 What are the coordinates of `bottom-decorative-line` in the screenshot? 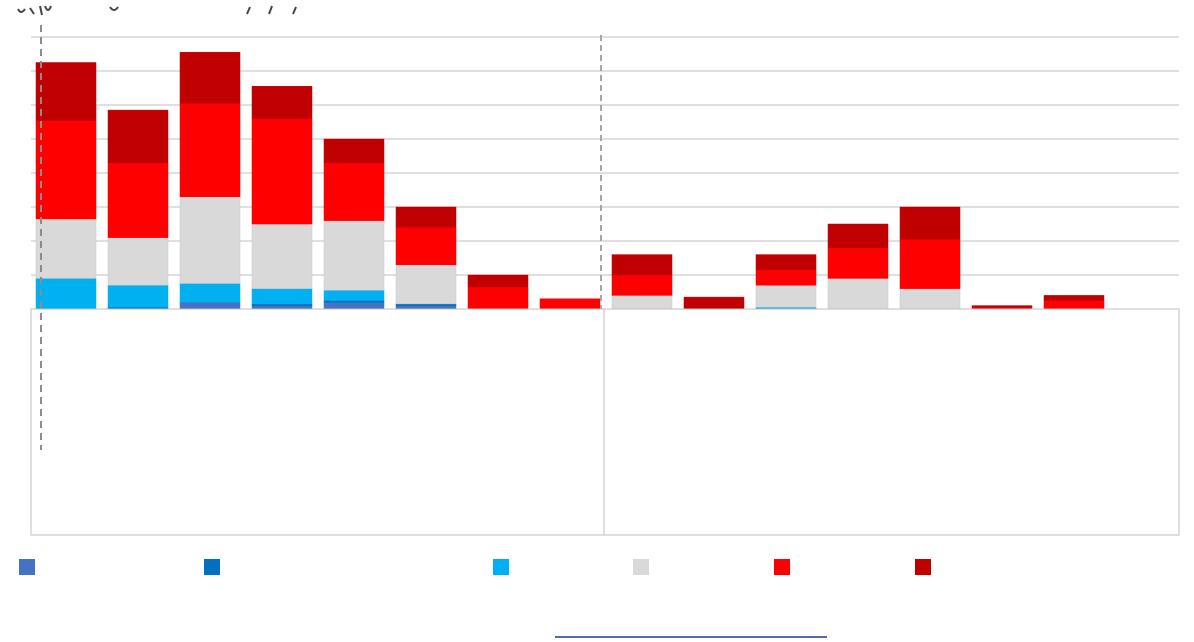 It's located at (691, 637).